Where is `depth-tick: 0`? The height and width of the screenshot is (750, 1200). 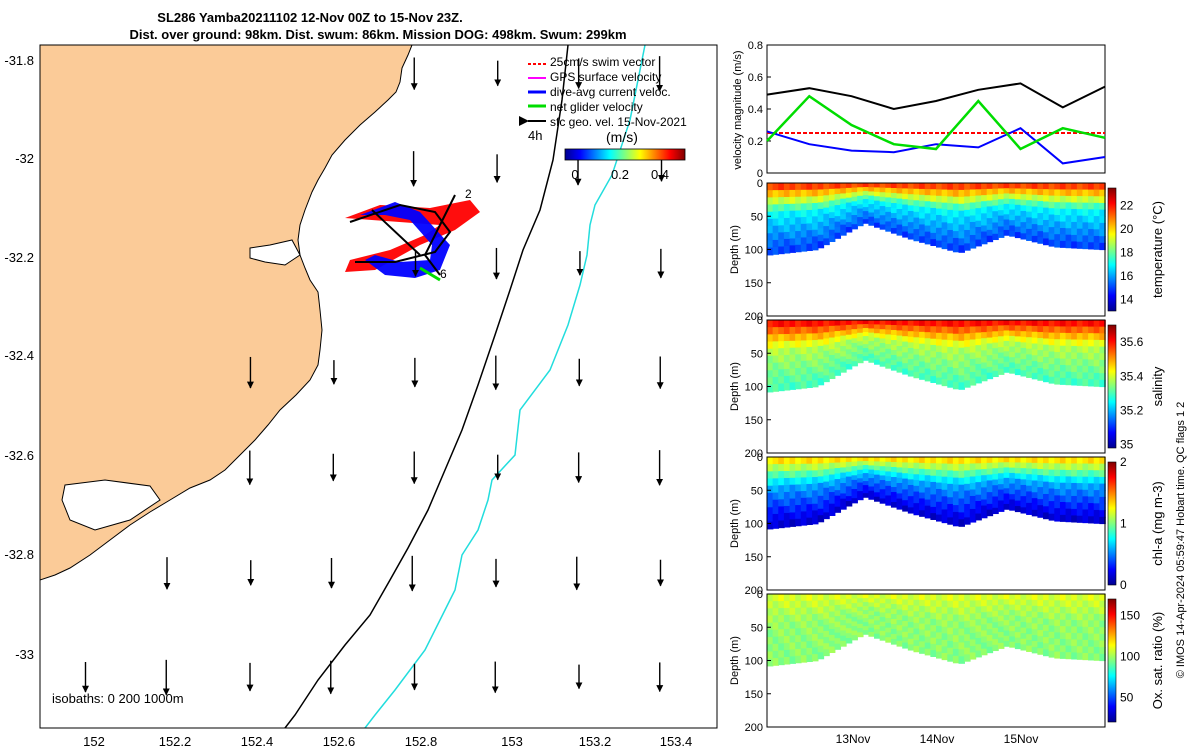 depth-tick: 0 is located at coordinates (760, 321).